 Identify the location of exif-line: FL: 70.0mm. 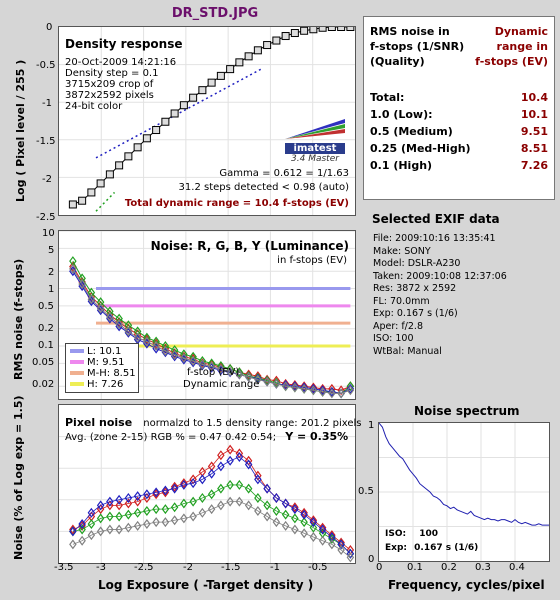
(401, 301).